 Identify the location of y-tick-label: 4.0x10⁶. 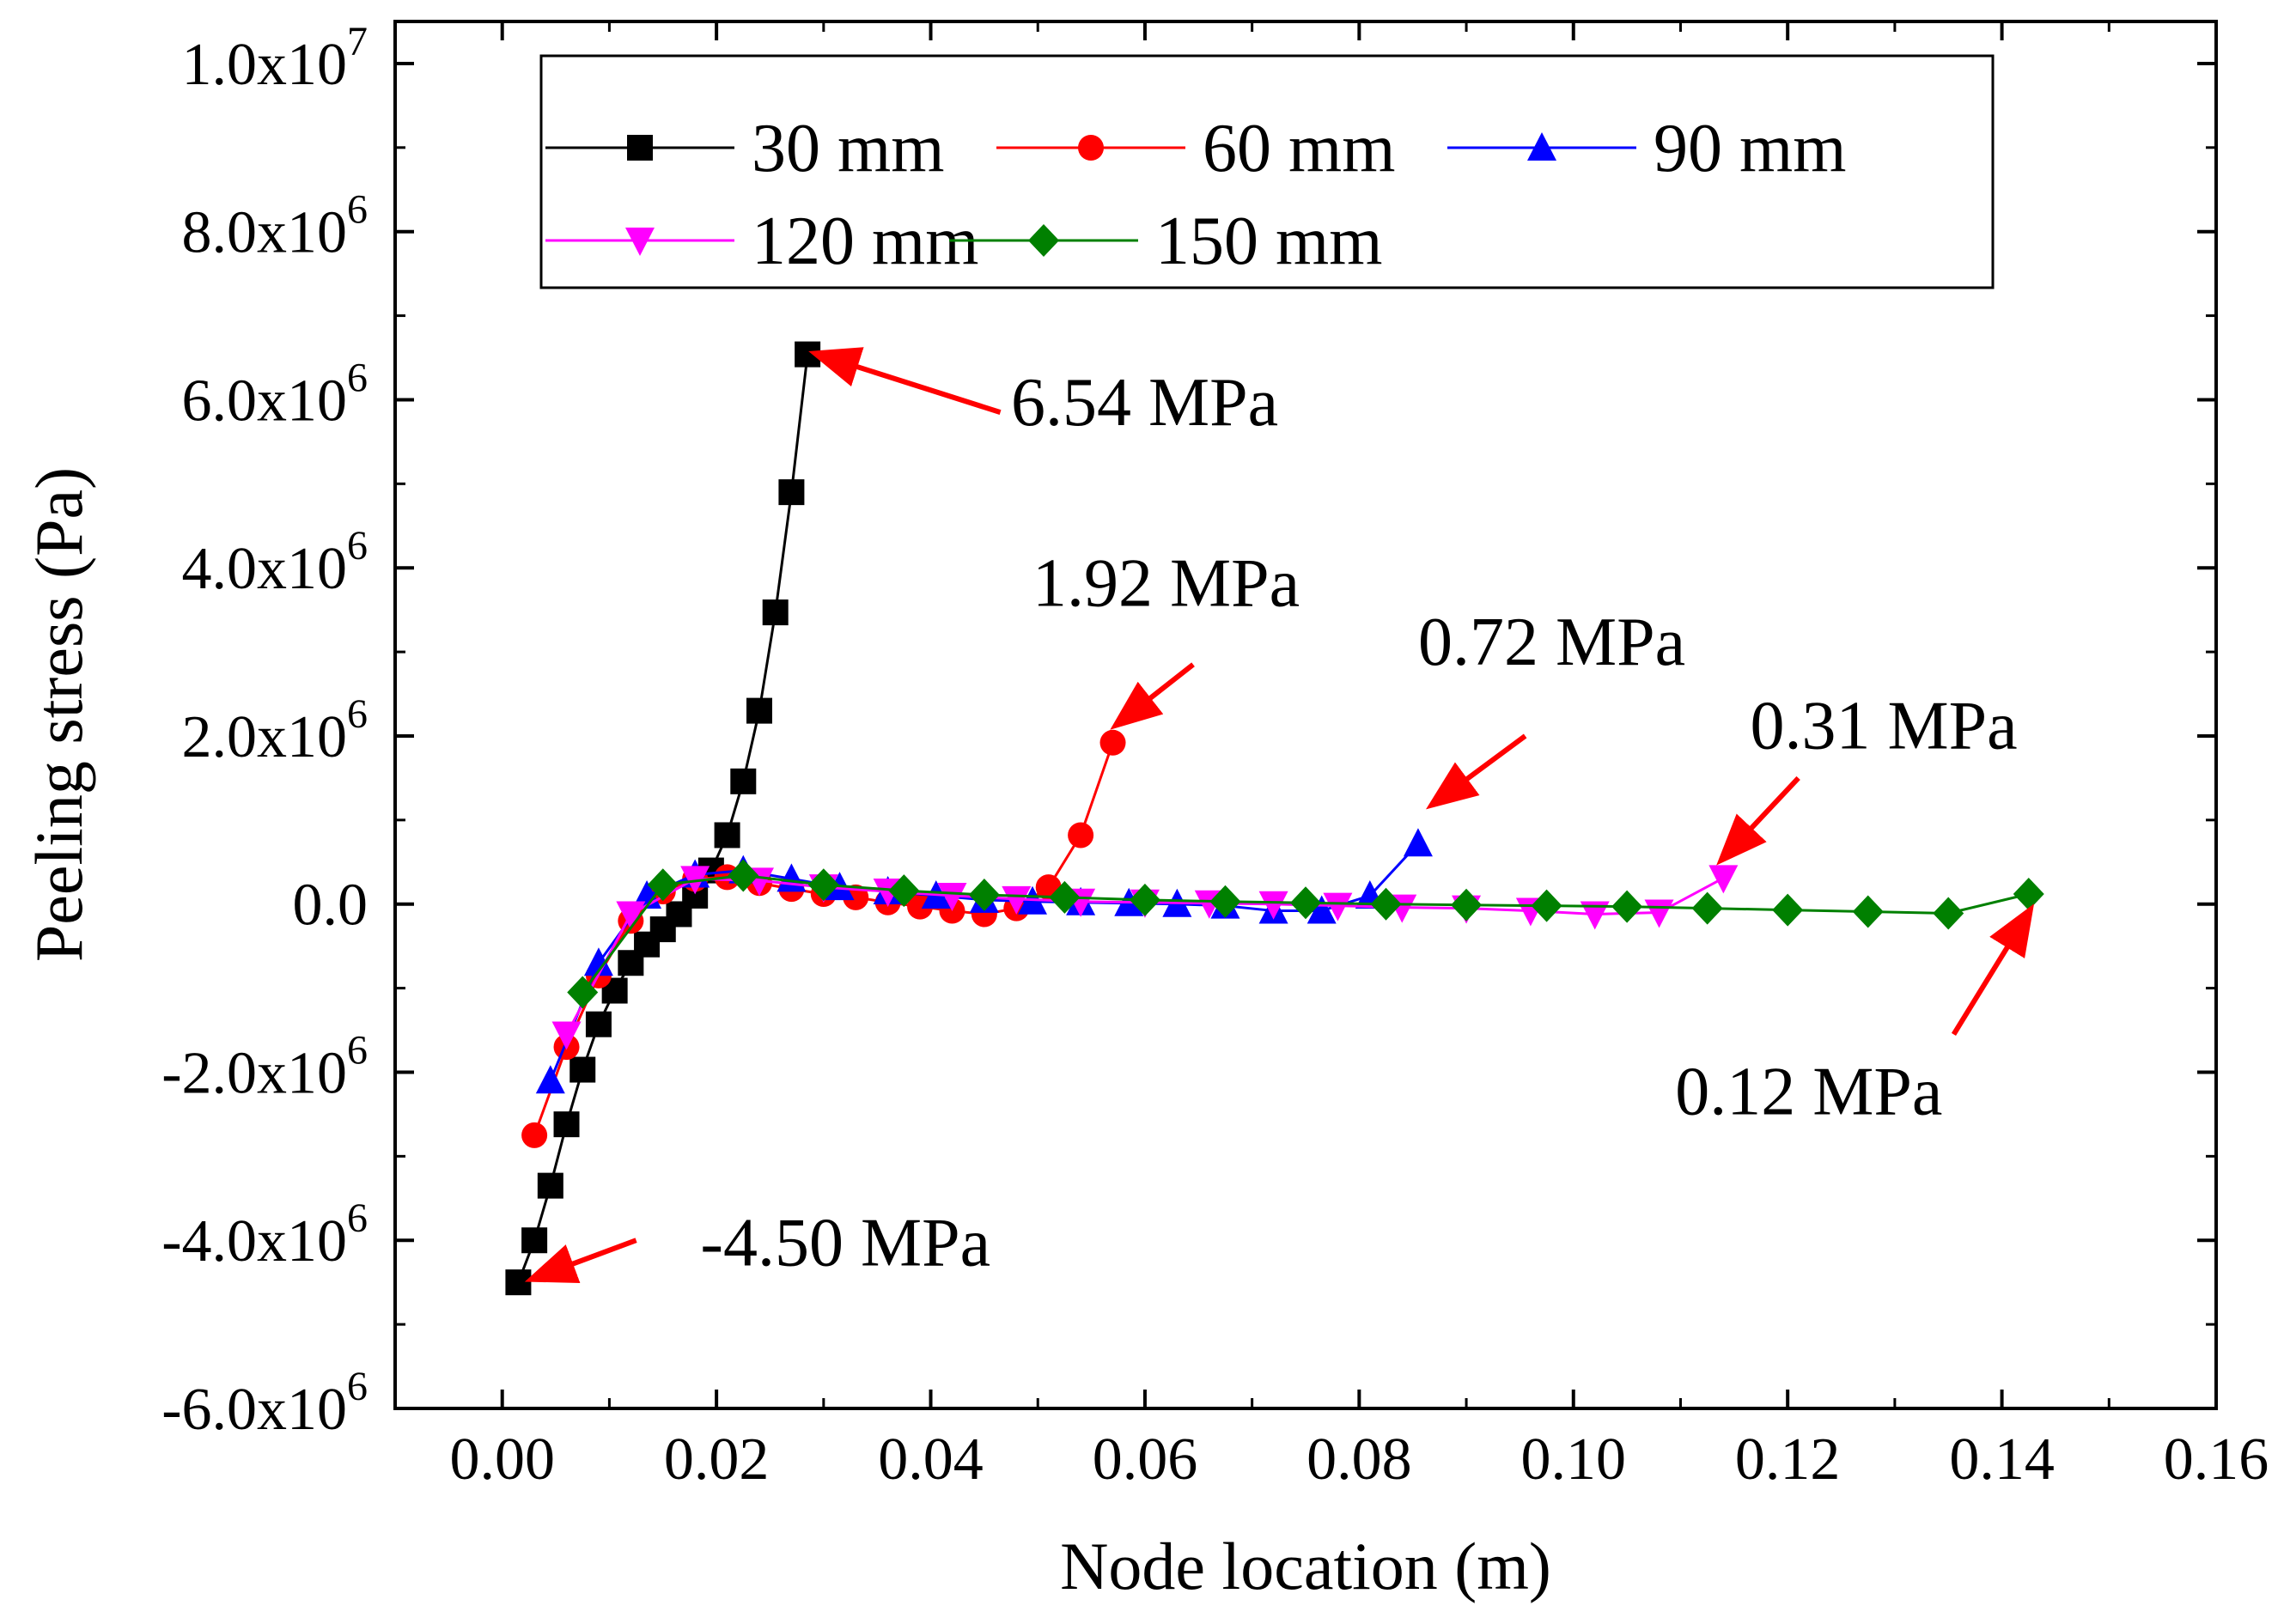
(275, 562).